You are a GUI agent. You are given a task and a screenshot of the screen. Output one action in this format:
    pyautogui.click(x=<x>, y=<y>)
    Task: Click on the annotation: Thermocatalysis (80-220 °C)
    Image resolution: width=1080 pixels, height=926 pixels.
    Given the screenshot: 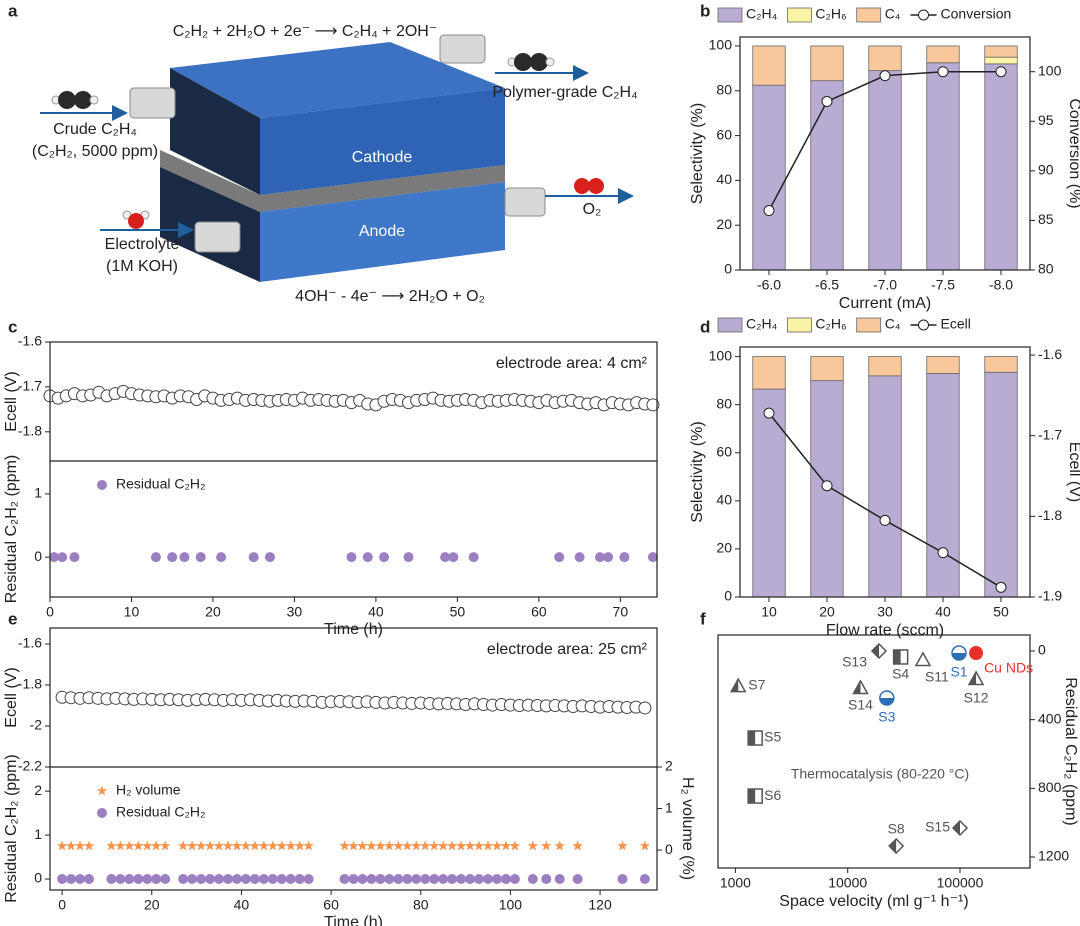 What is the action you would take?
    pyautogui.click(x=880, y=774)
    